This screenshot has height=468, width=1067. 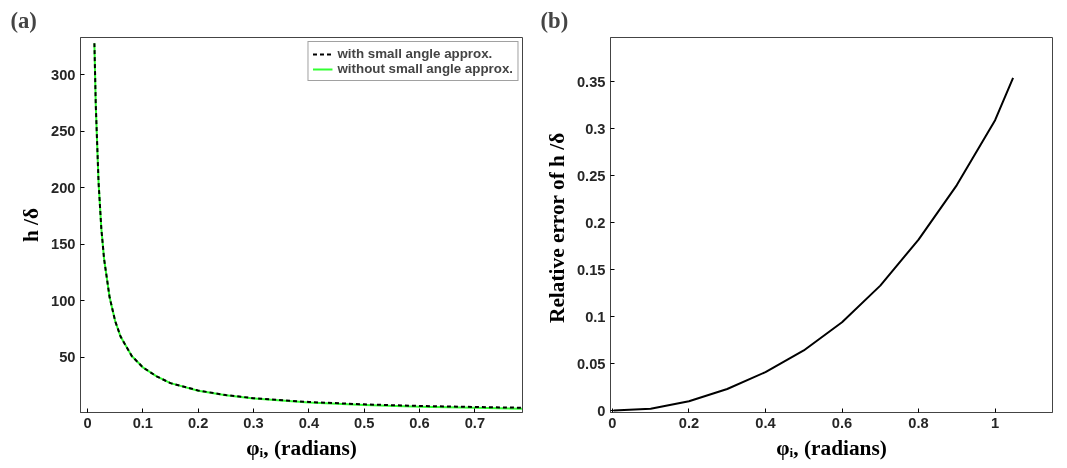 What do you see at coordinates (591, 269) in the screenshot?
I see `y-tick-label: 0.15` at bounding box center [591, 269].